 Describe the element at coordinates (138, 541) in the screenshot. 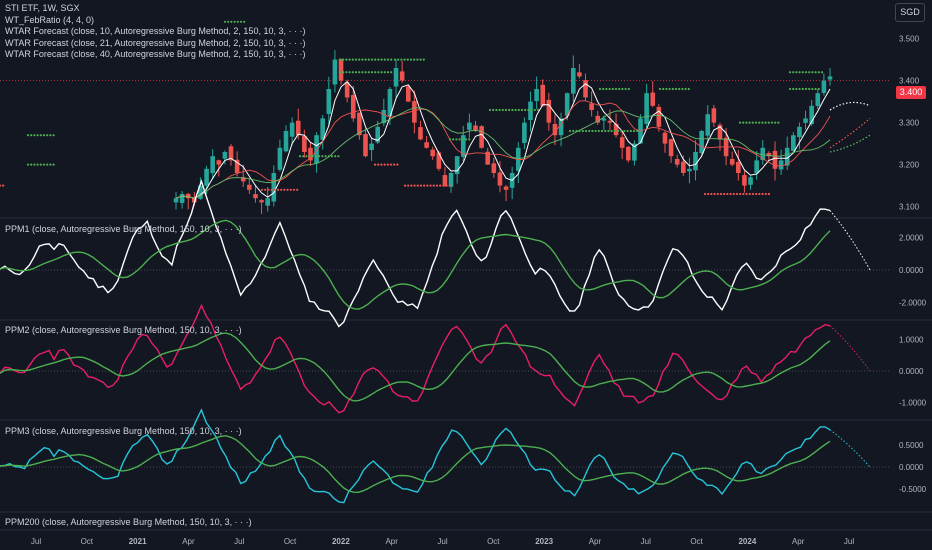

I see `time-tick: 2021` at that location.